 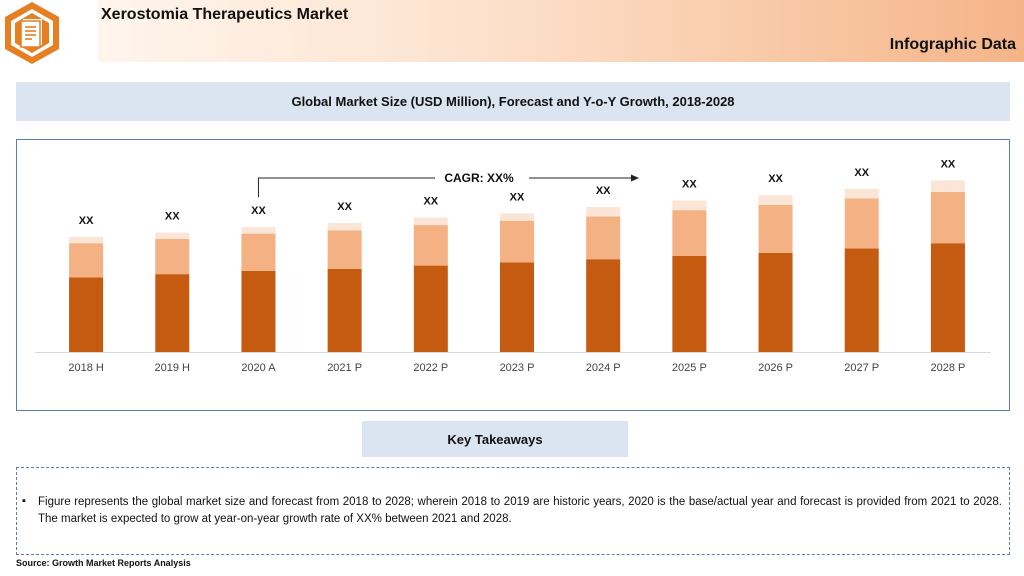 What do you see at coordinates (86, 221) in the screenshot?
I see `data-label-1: XX` at bounding box center [86, 221].